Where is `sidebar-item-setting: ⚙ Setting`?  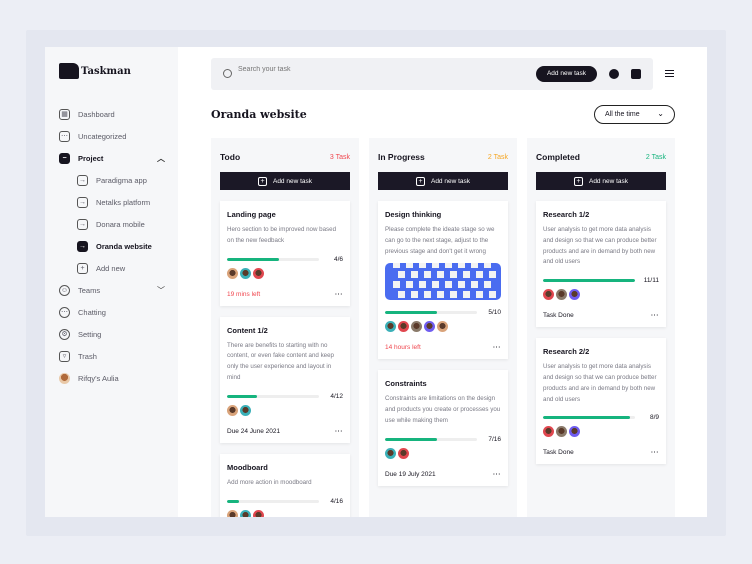 sidebar-item-setting: ⚙ Setting is located at coordinates (115, 334).